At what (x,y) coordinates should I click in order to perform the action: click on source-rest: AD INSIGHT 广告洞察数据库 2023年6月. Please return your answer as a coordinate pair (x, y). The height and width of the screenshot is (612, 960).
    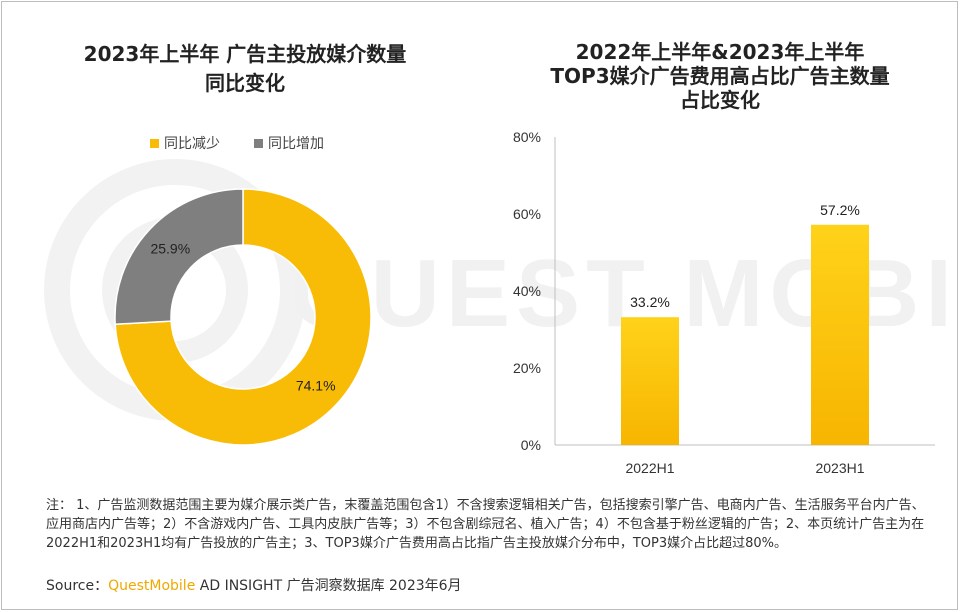
    Looking at the image, I should click on (328, 586).